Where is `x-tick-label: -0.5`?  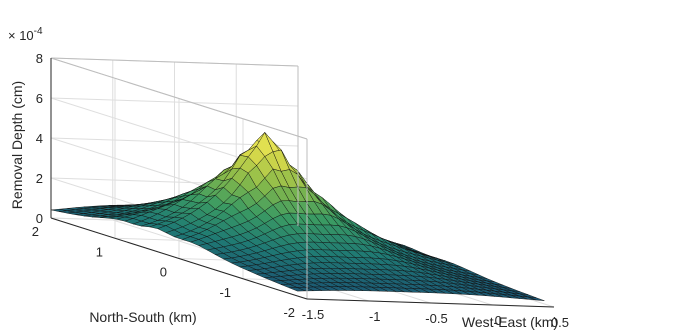 x-tick-label: -0.5 is located at coordinates (436, 318).